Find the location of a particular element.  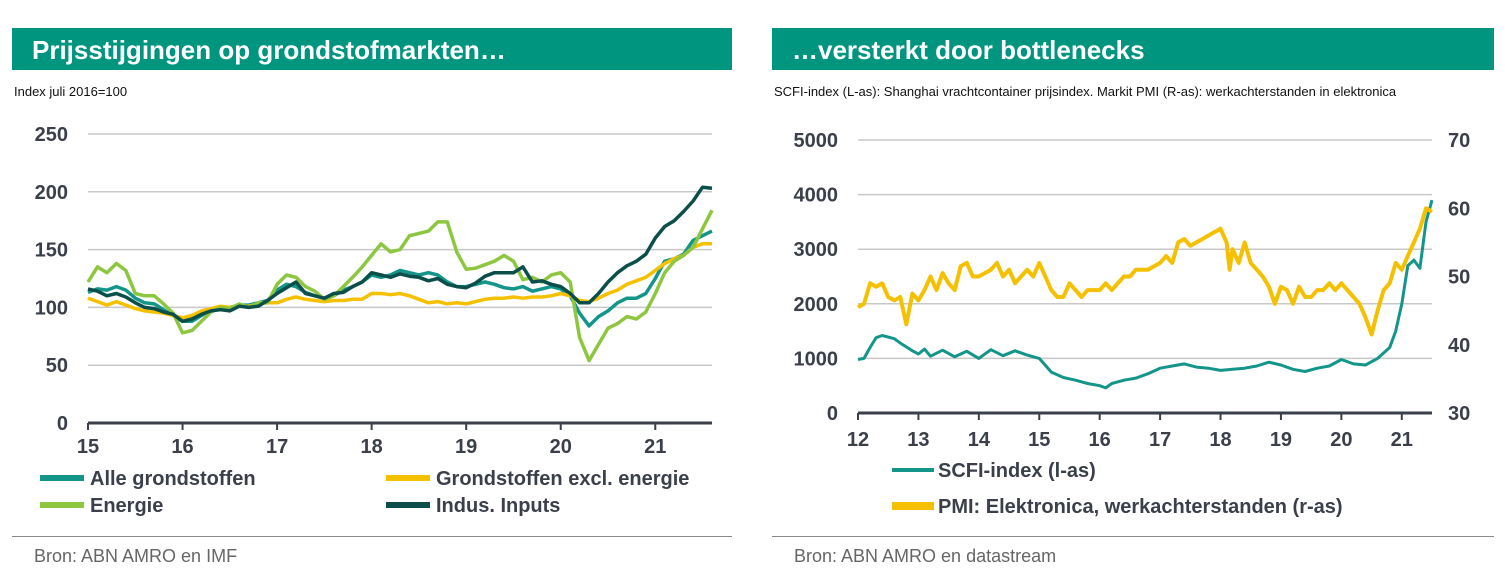

right-source: Bron: ABN AMRO en datastream is located at coordinates (925, 556).